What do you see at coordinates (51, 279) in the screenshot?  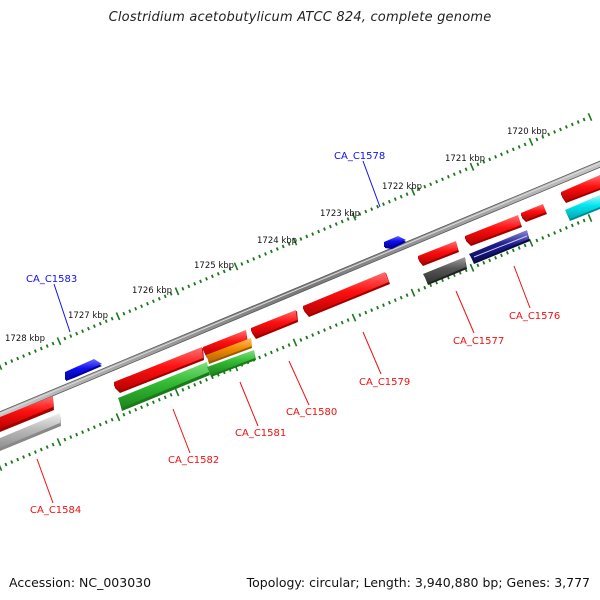 I see `gene-label-ca-c1583: CA_C1583` at bounding box center [51, 279].